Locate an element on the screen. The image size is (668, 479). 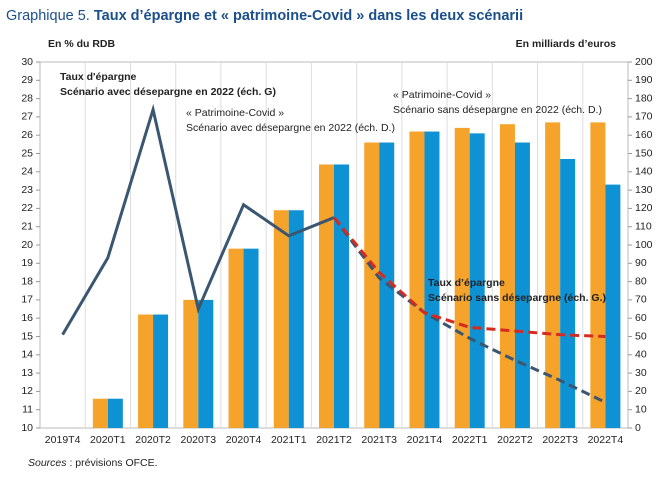
x-tick-label: 2020T3 is located at coordinates (198, 440).